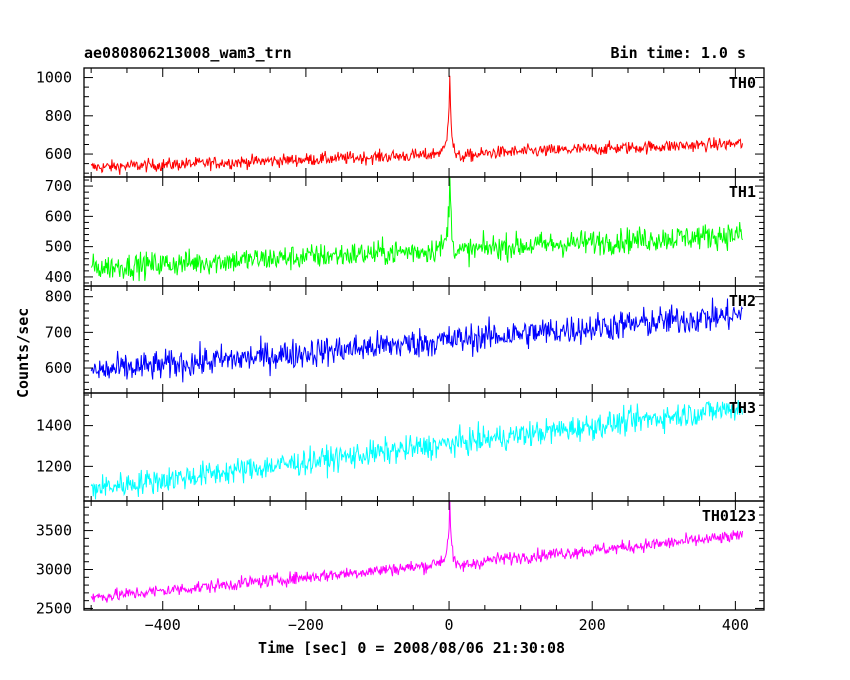 This screenshot has width=850, height=680. What do you see at coordinates (54, 531) in the screenshot?
I see `y-tick-label-th0123: 3500` at bounding box center [54, 531].